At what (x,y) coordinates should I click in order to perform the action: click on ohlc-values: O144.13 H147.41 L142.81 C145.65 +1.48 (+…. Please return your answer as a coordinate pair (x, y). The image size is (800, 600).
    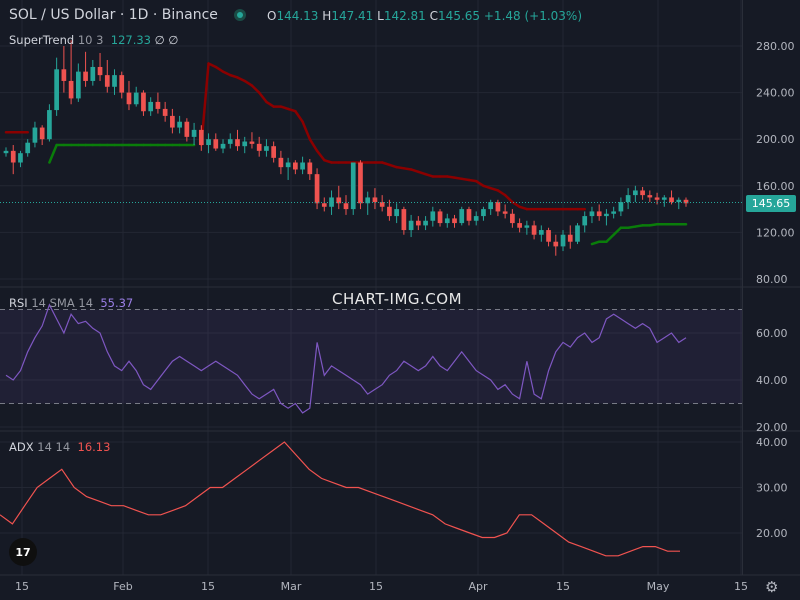
    Looking at the image, I should click on (425, 16).